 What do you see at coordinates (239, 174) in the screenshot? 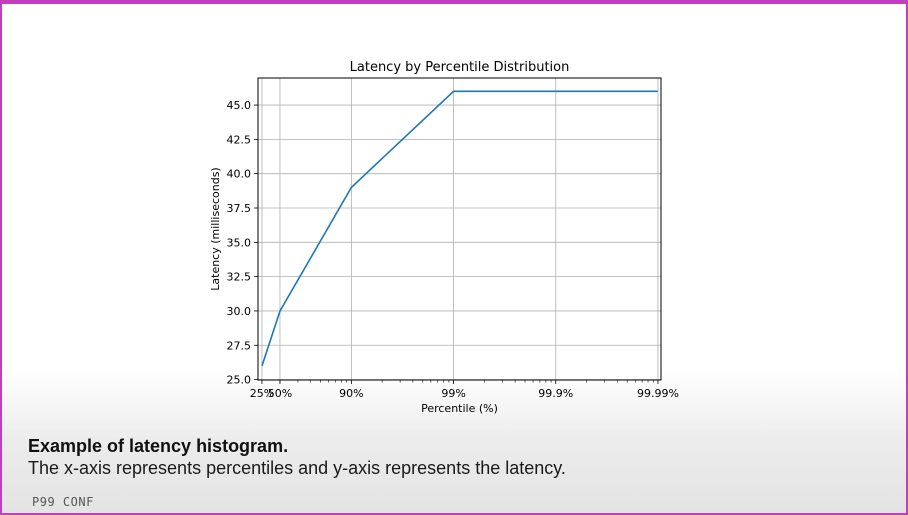
I see `y-tick-label: 40.0` at bounding box center [239, 174].